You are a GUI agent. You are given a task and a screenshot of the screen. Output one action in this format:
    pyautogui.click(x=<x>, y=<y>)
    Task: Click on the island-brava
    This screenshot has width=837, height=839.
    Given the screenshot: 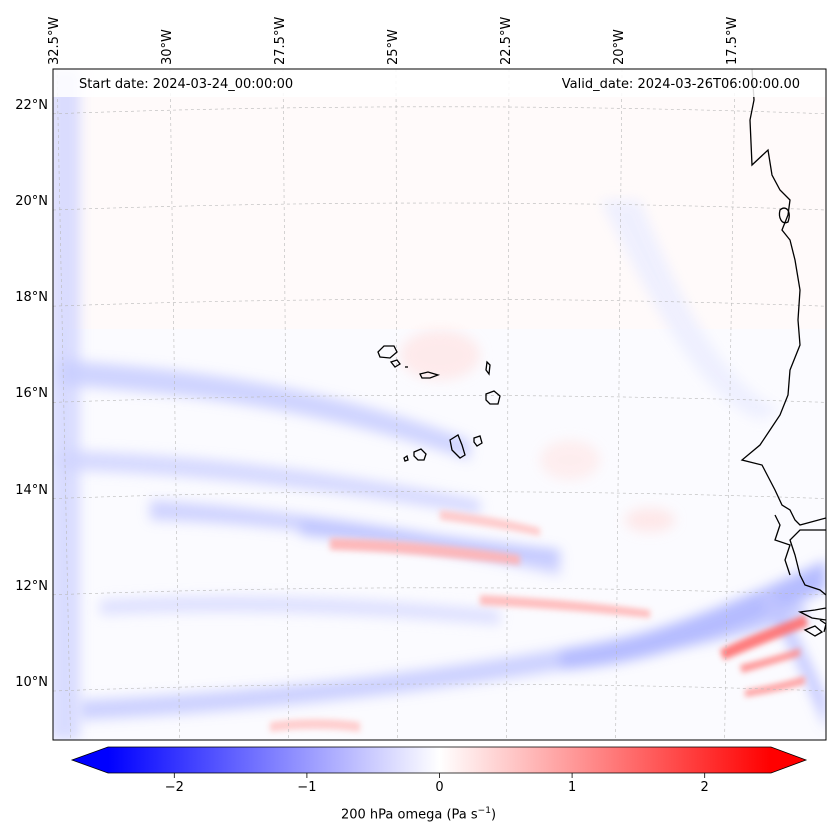 What is the action you would take?
    pyautogui.click(x=406, y=458)
    